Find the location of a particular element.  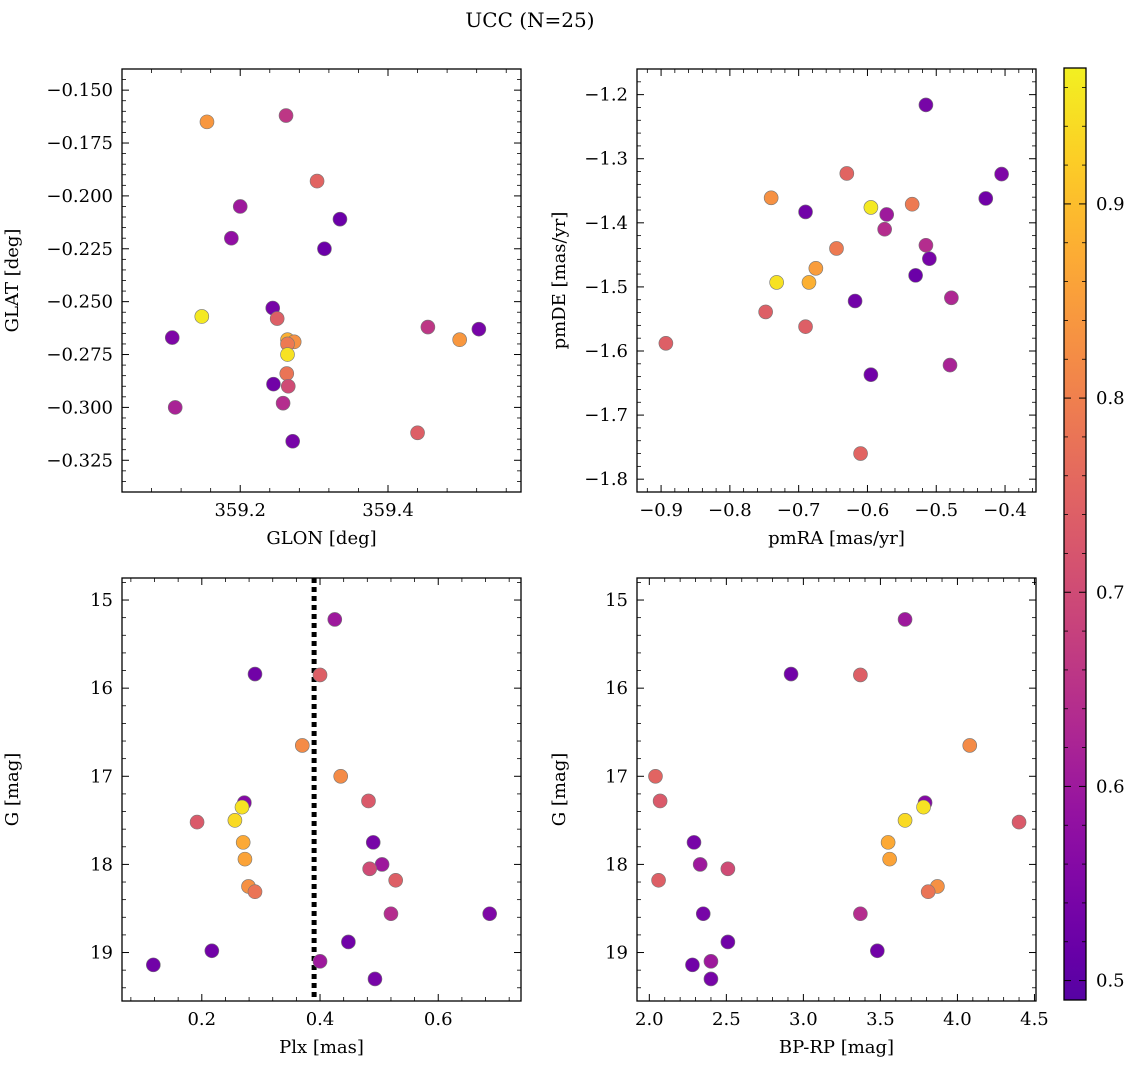

y-tick-label: −1.3 is located at coordinates (606, 159).